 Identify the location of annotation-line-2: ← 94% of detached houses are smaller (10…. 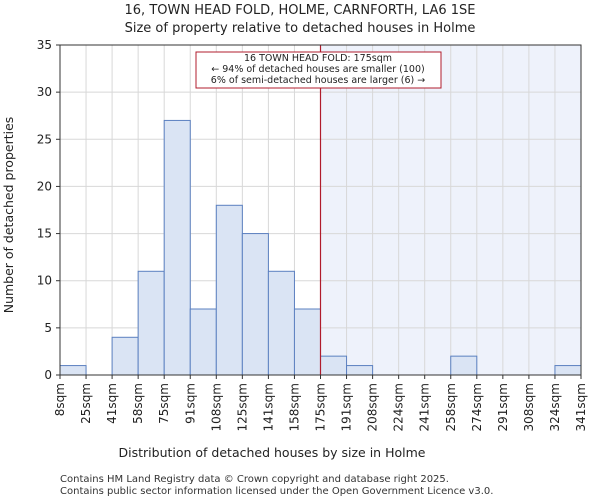
(317, 69).